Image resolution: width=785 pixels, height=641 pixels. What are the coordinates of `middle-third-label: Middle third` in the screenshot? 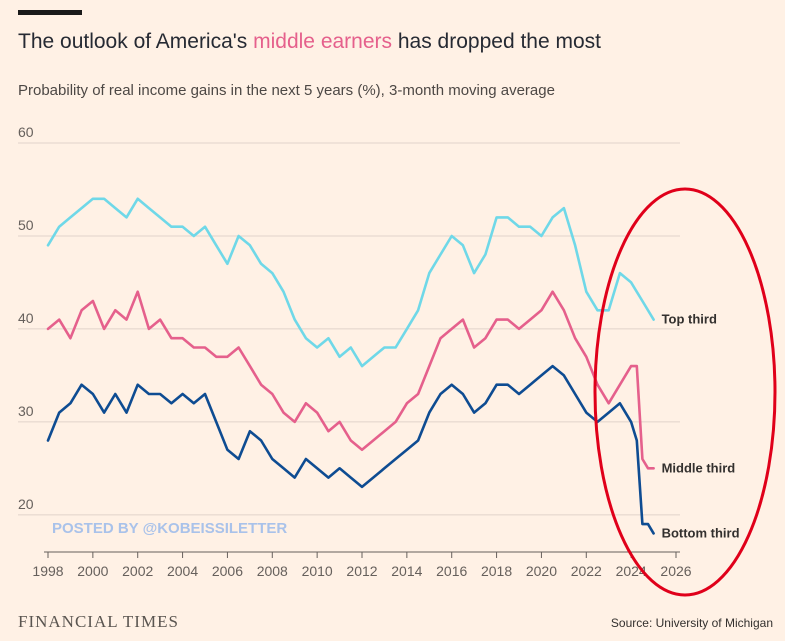 It's located at (699, 467).